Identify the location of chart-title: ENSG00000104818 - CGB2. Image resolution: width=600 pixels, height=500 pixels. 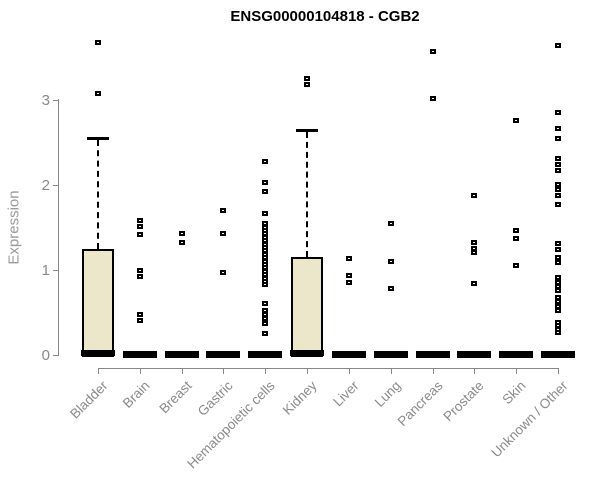
(325, 16).